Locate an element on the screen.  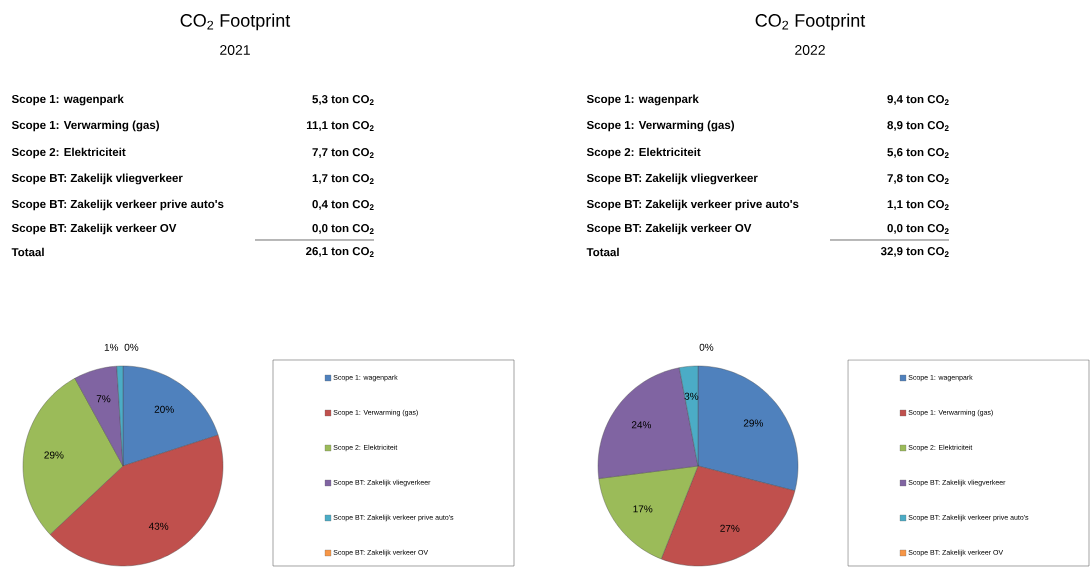
text: 7,7 ton CO$_{2}$ is located at coordinates (343, 153).